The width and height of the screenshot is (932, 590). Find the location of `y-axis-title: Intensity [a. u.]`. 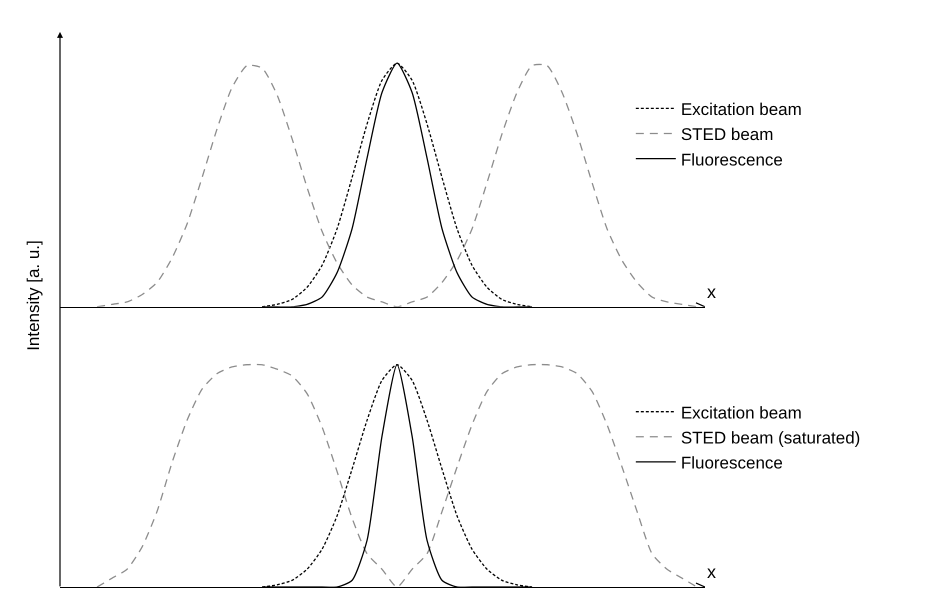

y-axis-title: Intensity [a. u.] is located at coordinates (33, 295).